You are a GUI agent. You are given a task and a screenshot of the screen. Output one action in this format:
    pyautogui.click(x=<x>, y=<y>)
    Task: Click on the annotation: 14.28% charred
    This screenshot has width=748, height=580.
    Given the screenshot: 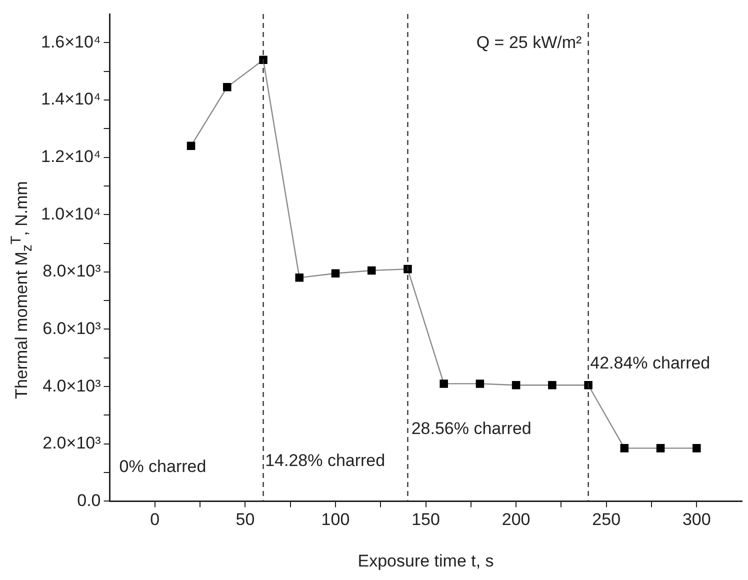 What is the action you would take?
    pyautogui.click(x=325, y=460)
    